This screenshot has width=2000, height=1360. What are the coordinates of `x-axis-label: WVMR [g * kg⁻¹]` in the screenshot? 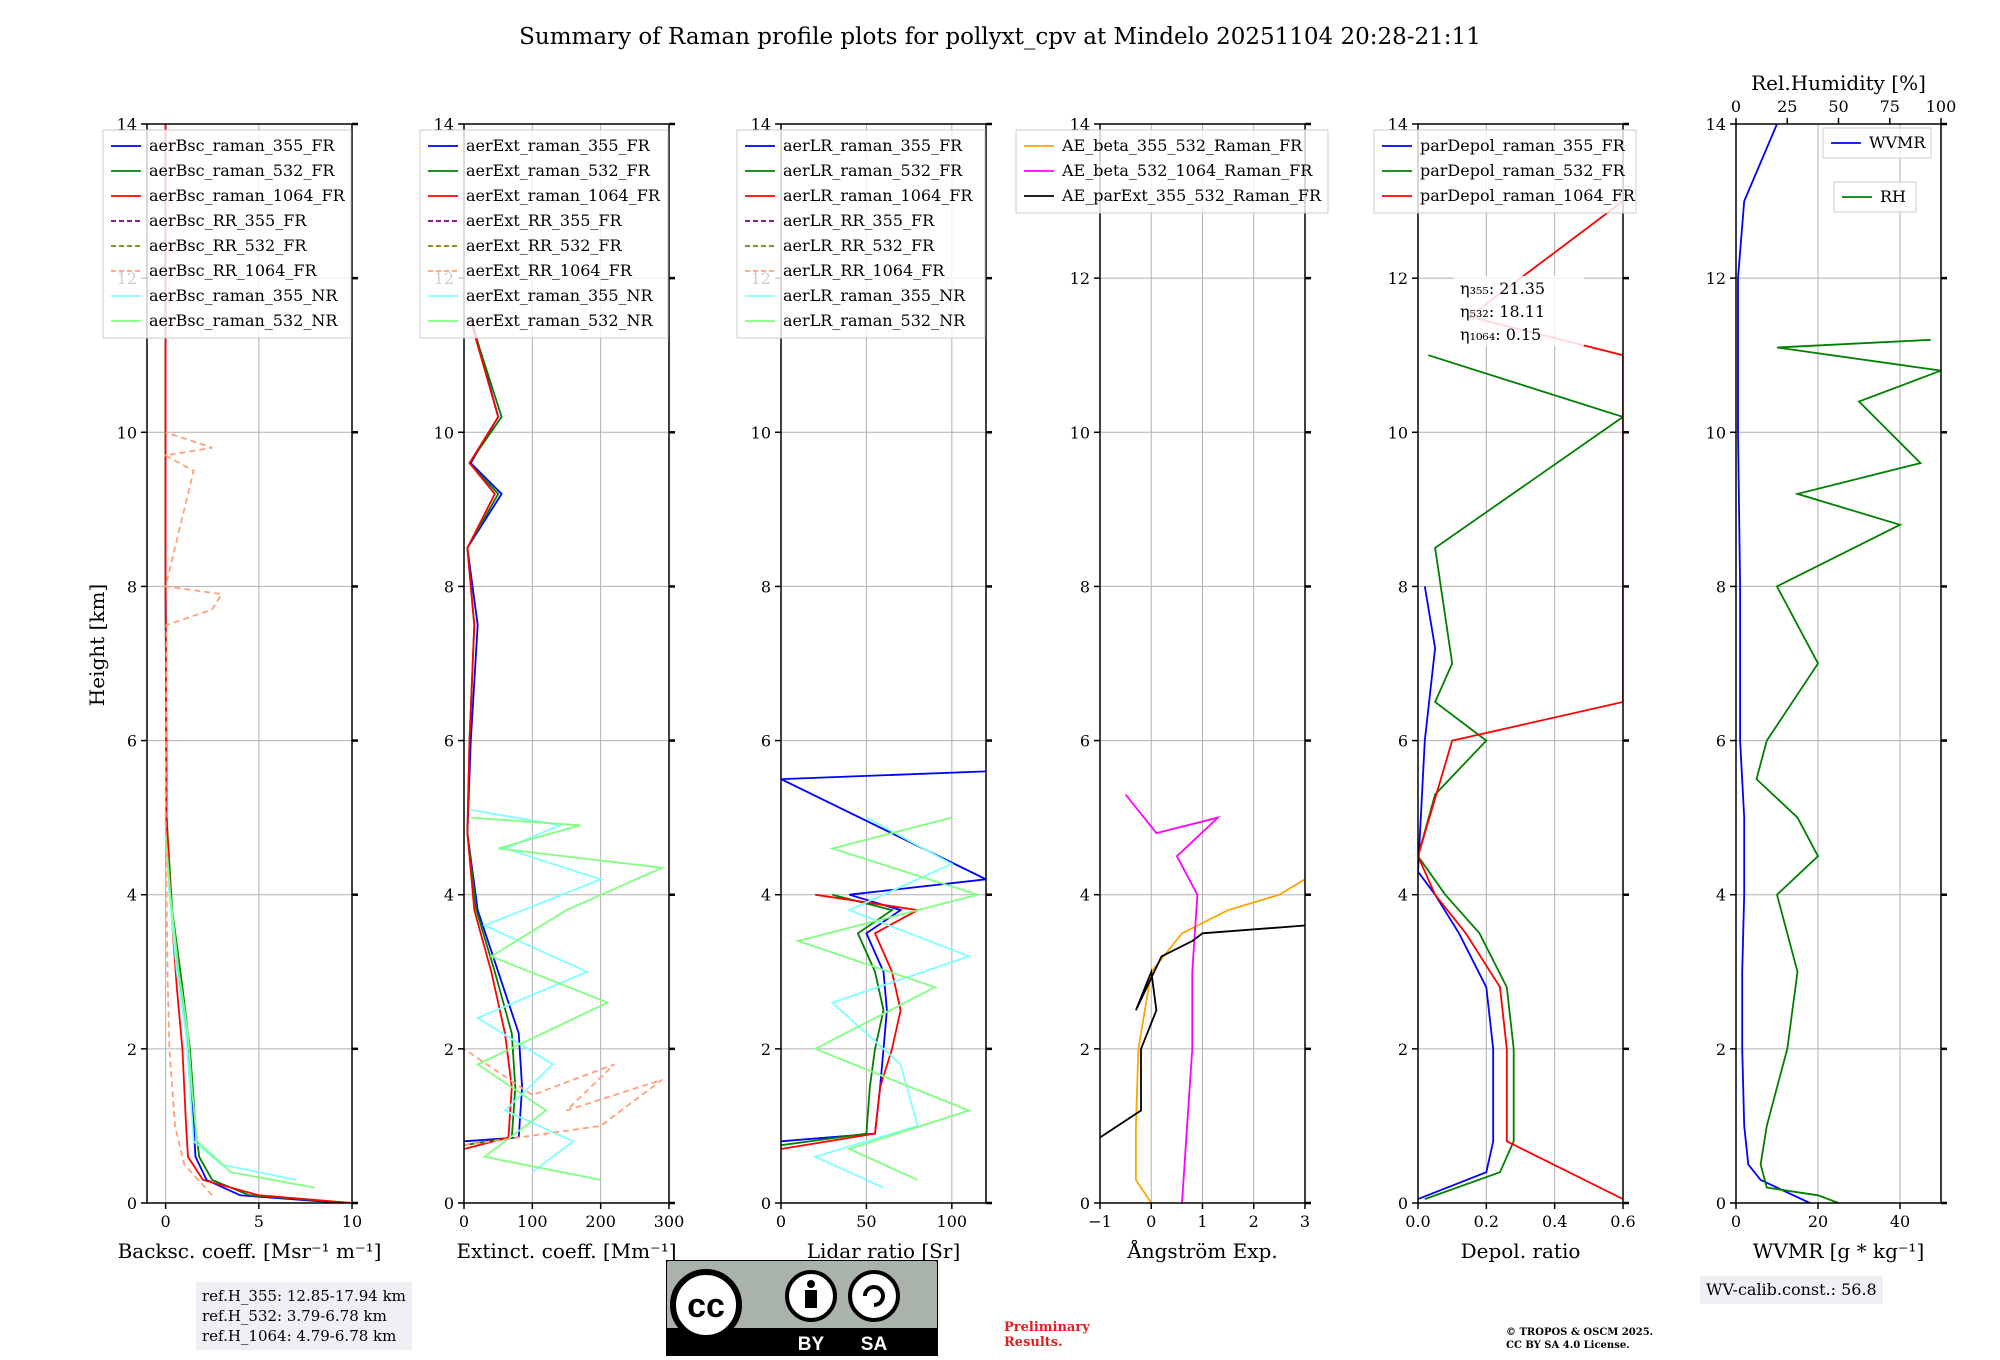 It's located at (1839, 1251).